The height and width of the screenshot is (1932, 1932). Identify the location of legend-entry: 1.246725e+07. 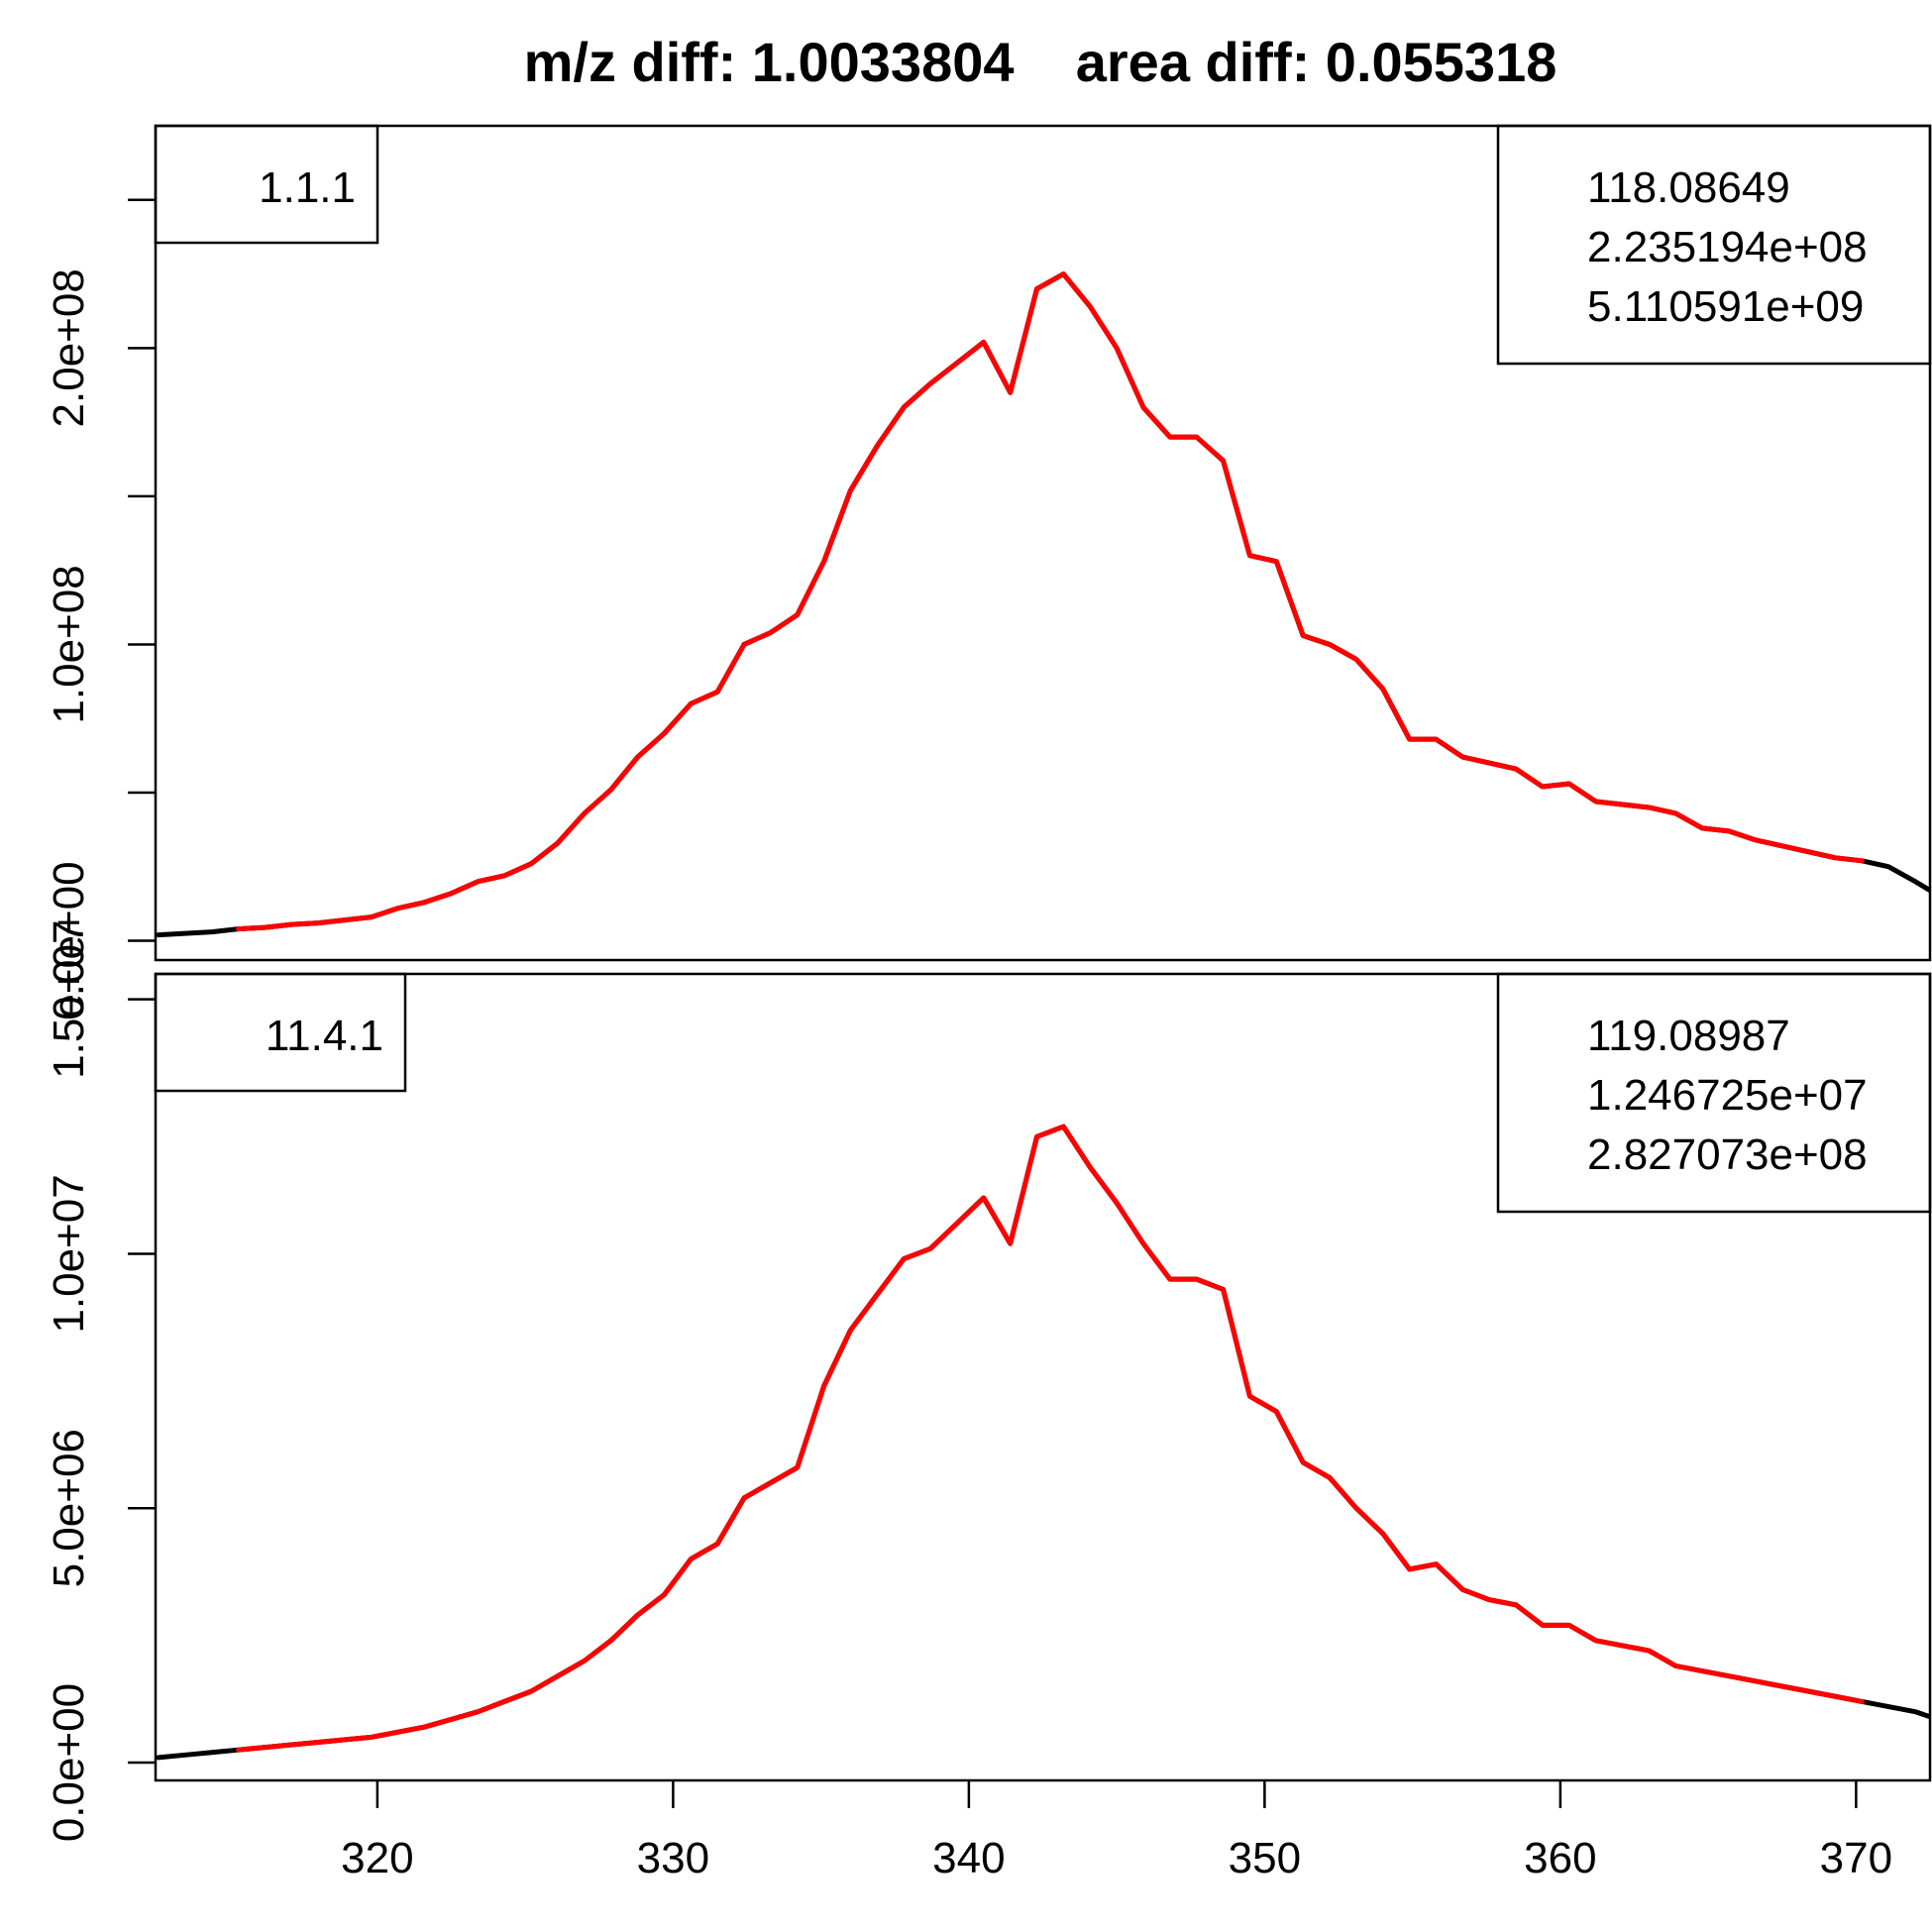
(1727, 1095).